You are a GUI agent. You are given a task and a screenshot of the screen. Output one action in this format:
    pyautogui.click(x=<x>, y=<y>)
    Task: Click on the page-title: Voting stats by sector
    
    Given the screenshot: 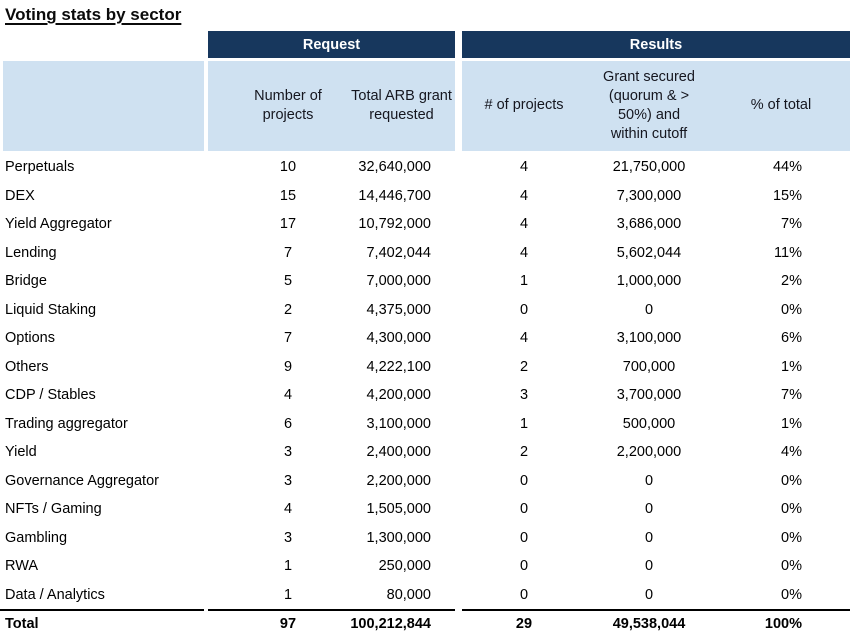 What is the action you would take?
    pyautogui.click(x=93, y=14)
    